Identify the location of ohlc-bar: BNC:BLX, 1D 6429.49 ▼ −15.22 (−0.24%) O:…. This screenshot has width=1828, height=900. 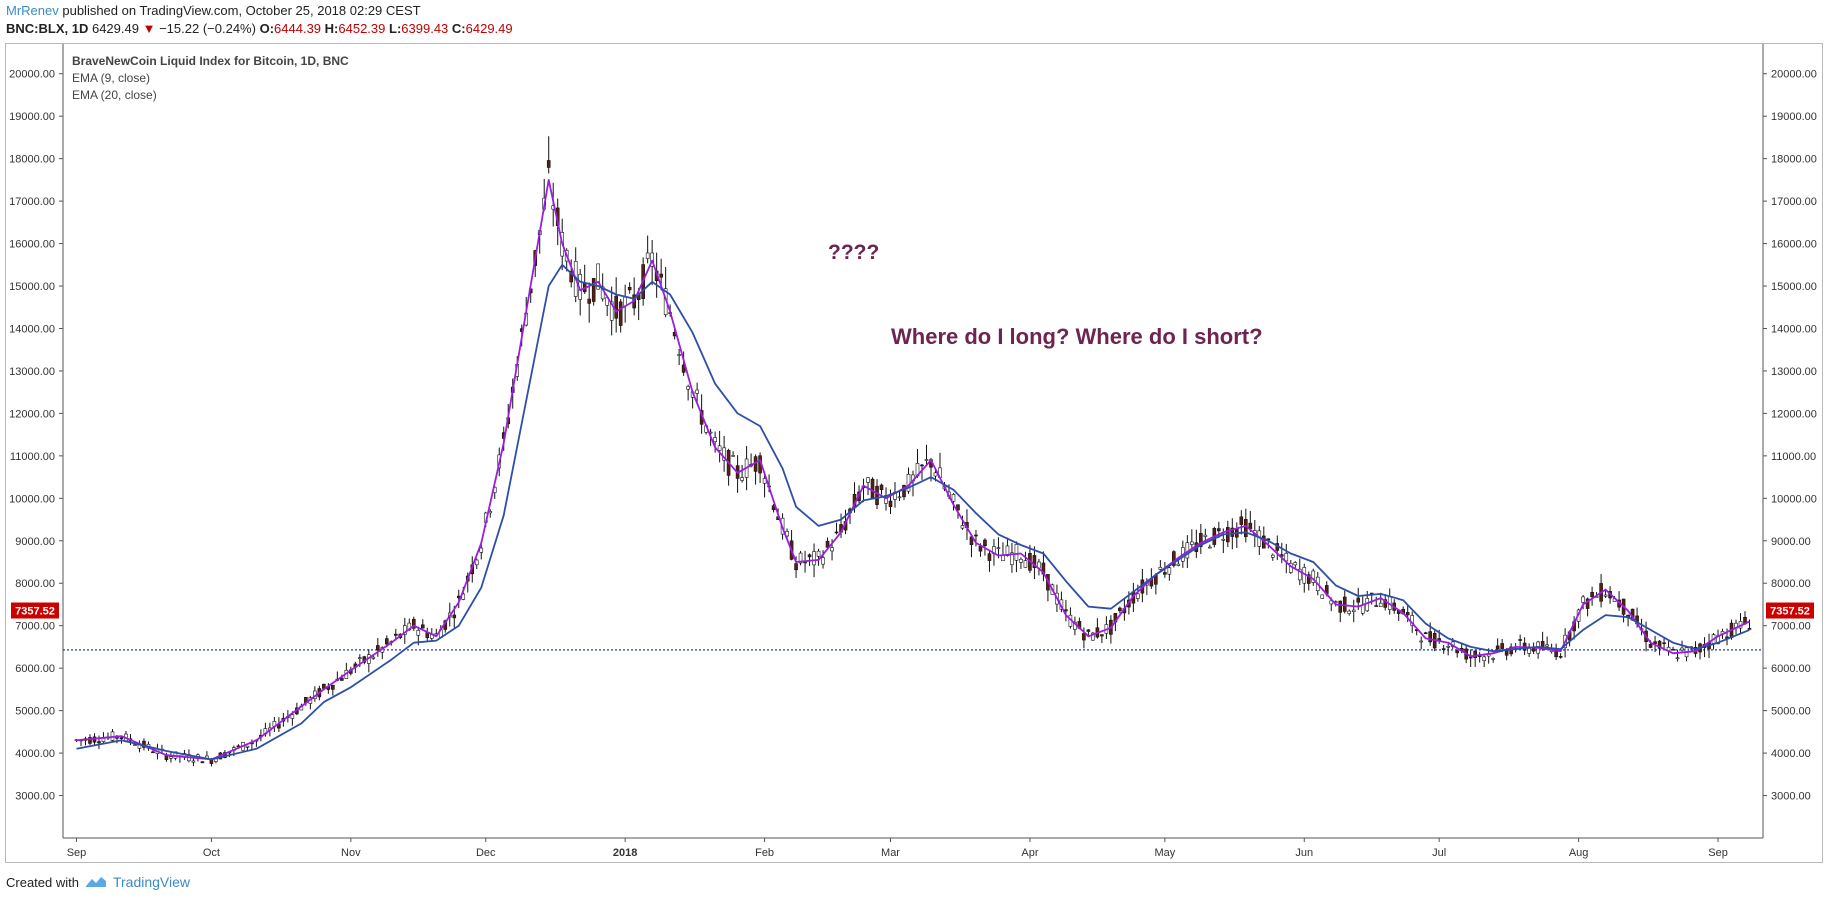
(259, 28).